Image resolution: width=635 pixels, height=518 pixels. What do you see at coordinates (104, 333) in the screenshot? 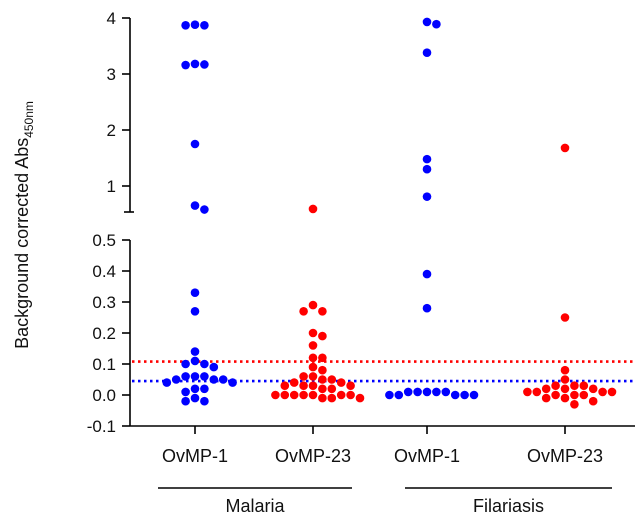
I see `y-tick-label: 0.2` at bounding box center [104, 333].